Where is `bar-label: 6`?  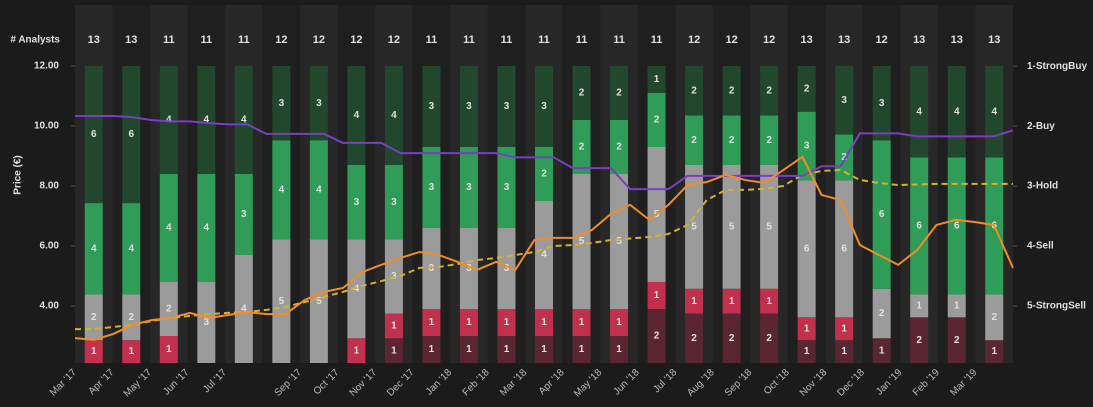 bar-label: 6 is located at coordinates (957, 226).